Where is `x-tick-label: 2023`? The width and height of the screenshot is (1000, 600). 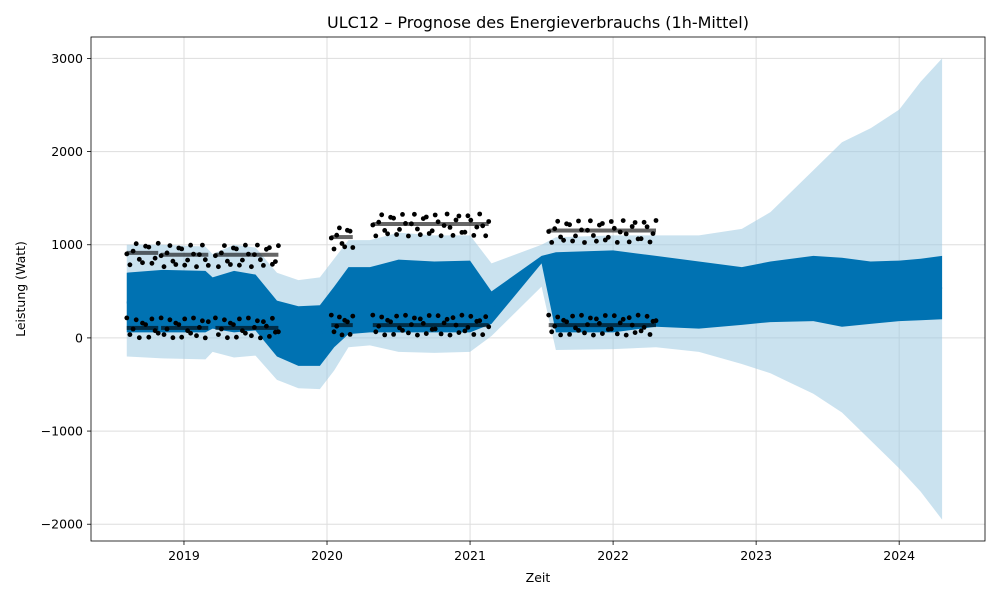 x-tick-label: 2023 is located at coordinates (756, 555).